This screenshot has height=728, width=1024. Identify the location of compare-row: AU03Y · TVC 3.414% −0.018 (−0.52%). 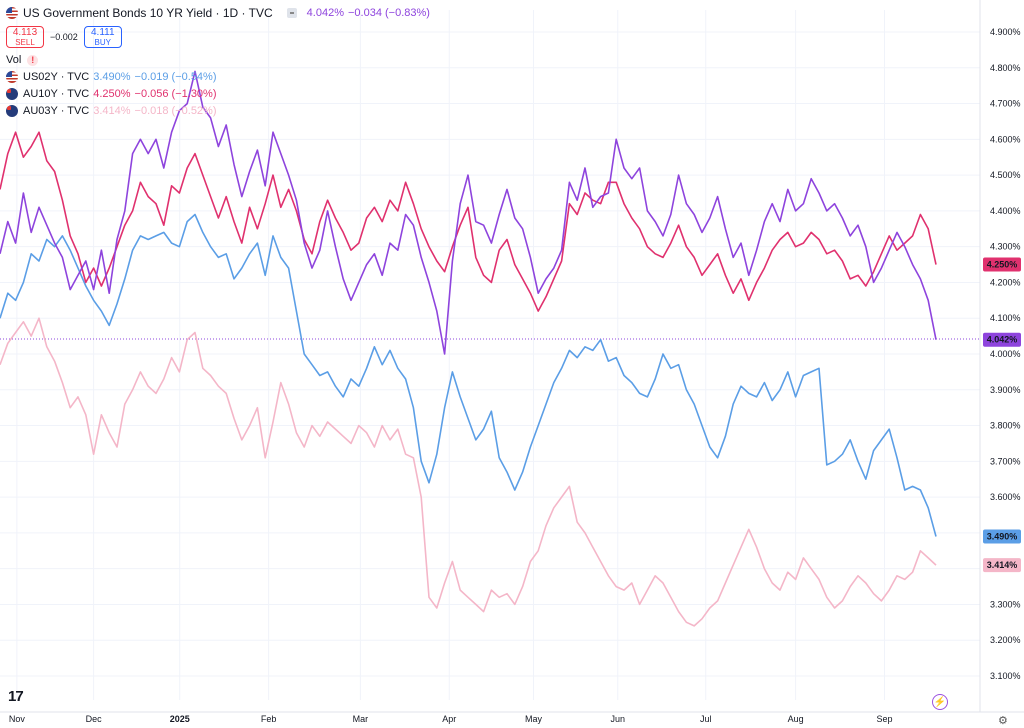
(218, 110).